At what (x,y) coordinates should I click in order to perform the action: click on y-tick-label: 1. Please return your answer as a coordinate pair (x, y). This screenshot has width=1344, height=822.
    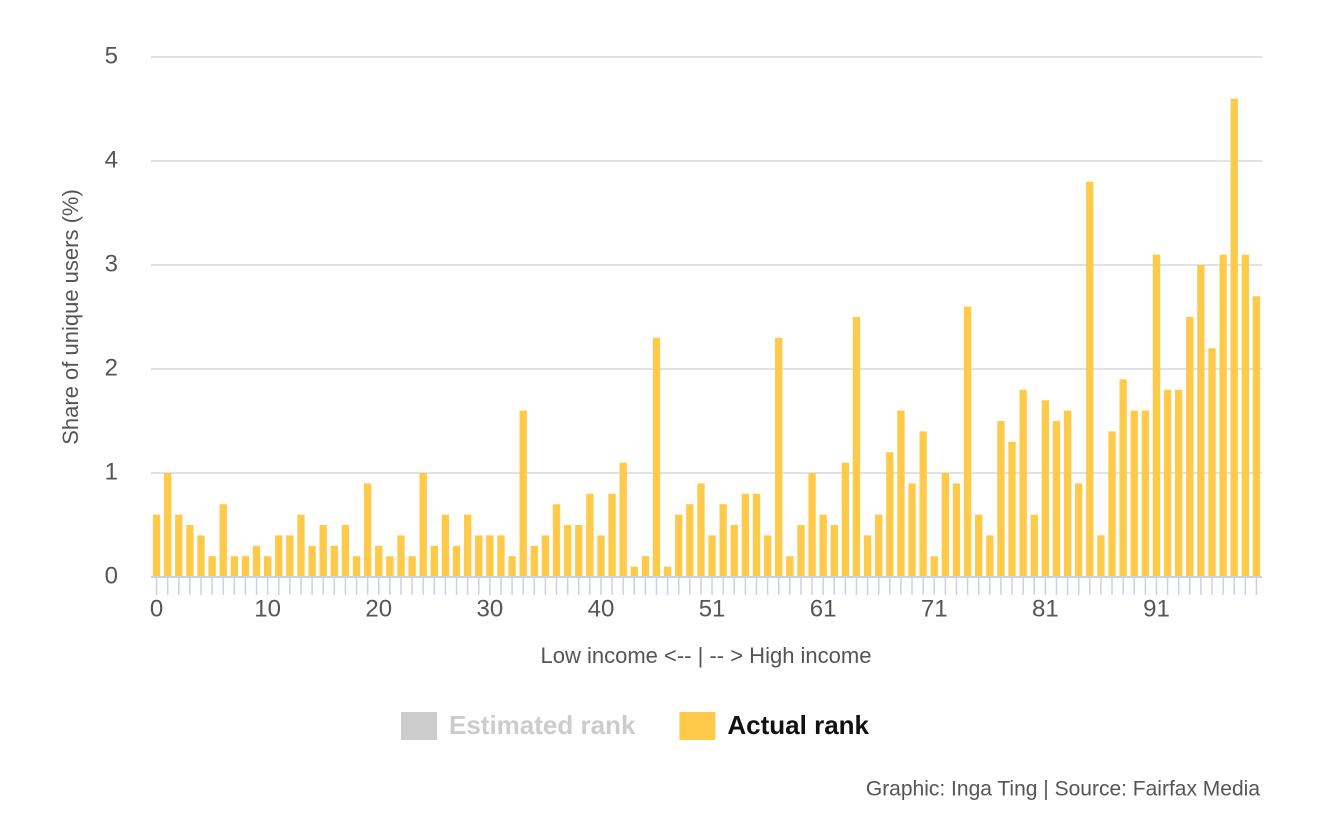
    Looking at the image, I should click on (111, 471).